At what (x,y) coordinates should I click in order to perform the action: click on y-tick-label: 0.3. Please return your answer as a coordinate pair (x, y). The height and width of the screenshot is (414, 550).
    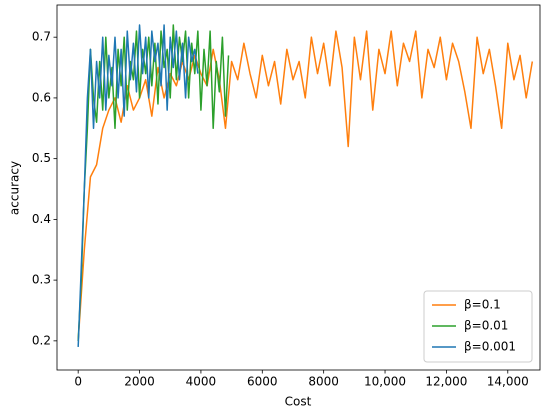
    Looking at the image, I should click on (41, 280).